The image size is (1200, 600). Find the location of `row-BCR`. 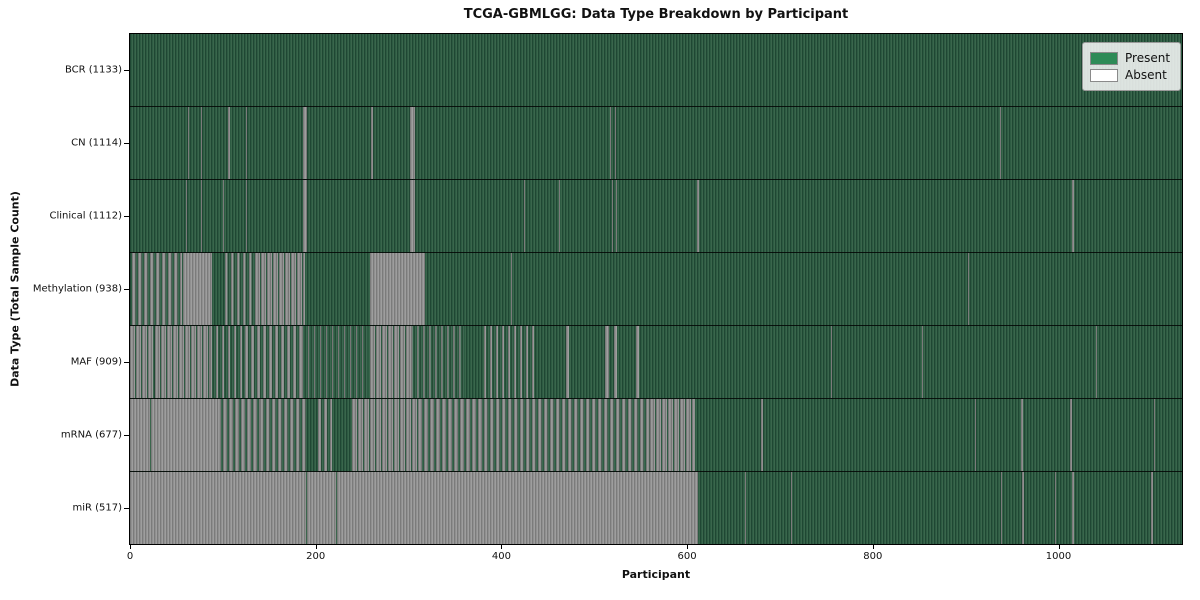

row-BCR is located at coordinates (656, 70).